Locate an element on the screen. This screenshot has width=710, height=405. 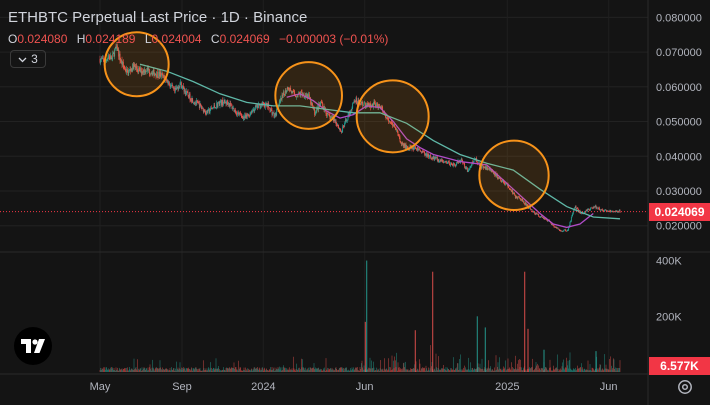
open-key: O is located at coordinates (13, 39).